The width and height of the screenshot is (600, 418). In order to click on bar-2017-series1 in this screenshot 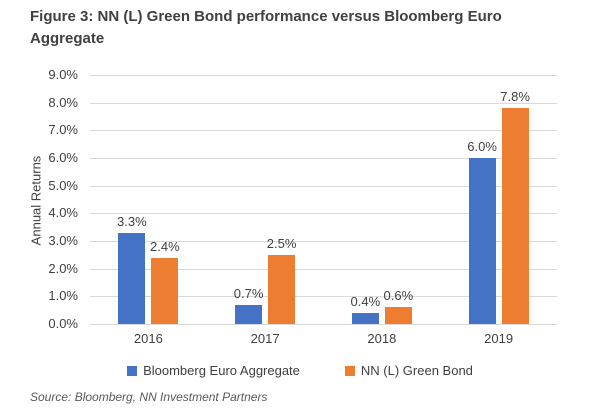, I will do `click(249, 314)`.